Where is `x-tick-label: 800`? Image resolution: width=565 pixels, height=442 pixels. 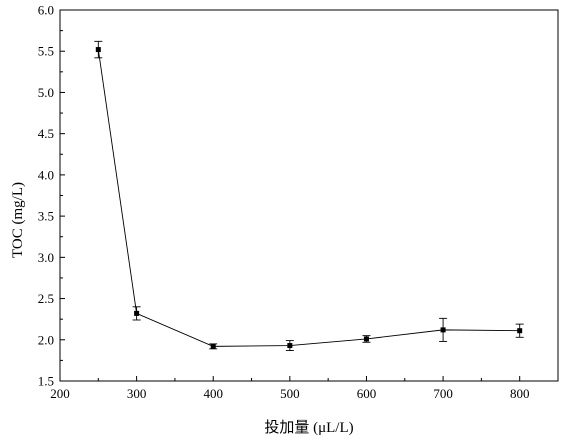
x-tick-label: 800 is located at coordinates (520, 393).